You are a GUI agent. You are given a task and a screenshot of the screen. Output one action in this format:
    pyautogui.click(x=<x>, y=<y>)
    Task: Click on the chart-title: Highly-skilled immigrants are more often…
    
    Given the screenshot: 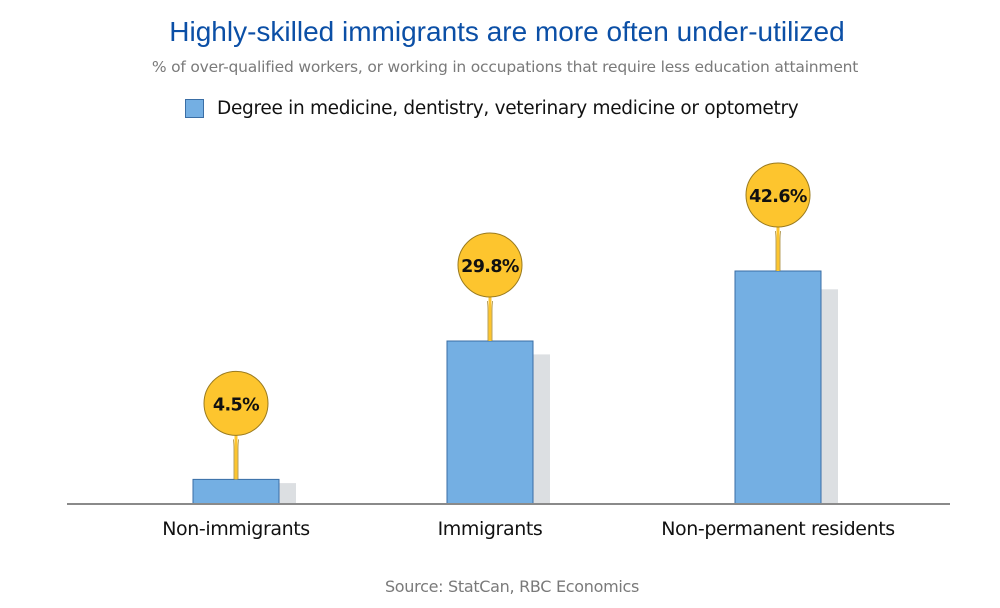 What is the action you would take?
    pyautogui.click(x=507, y=31)
    